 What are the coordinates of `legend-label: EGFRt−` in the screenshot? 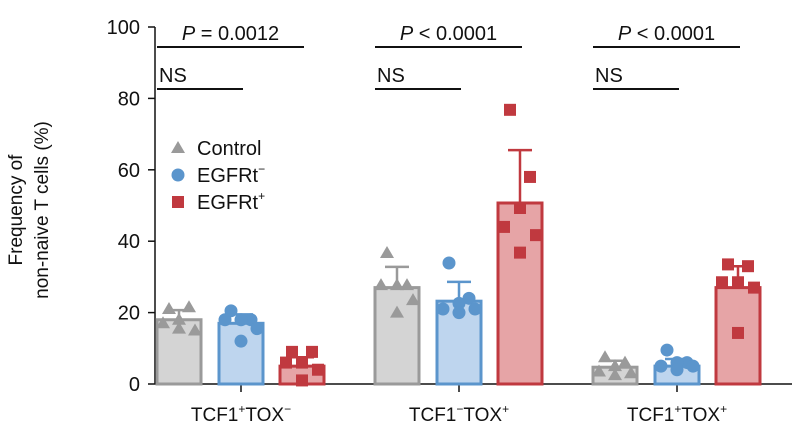 It's located at (231, 174).